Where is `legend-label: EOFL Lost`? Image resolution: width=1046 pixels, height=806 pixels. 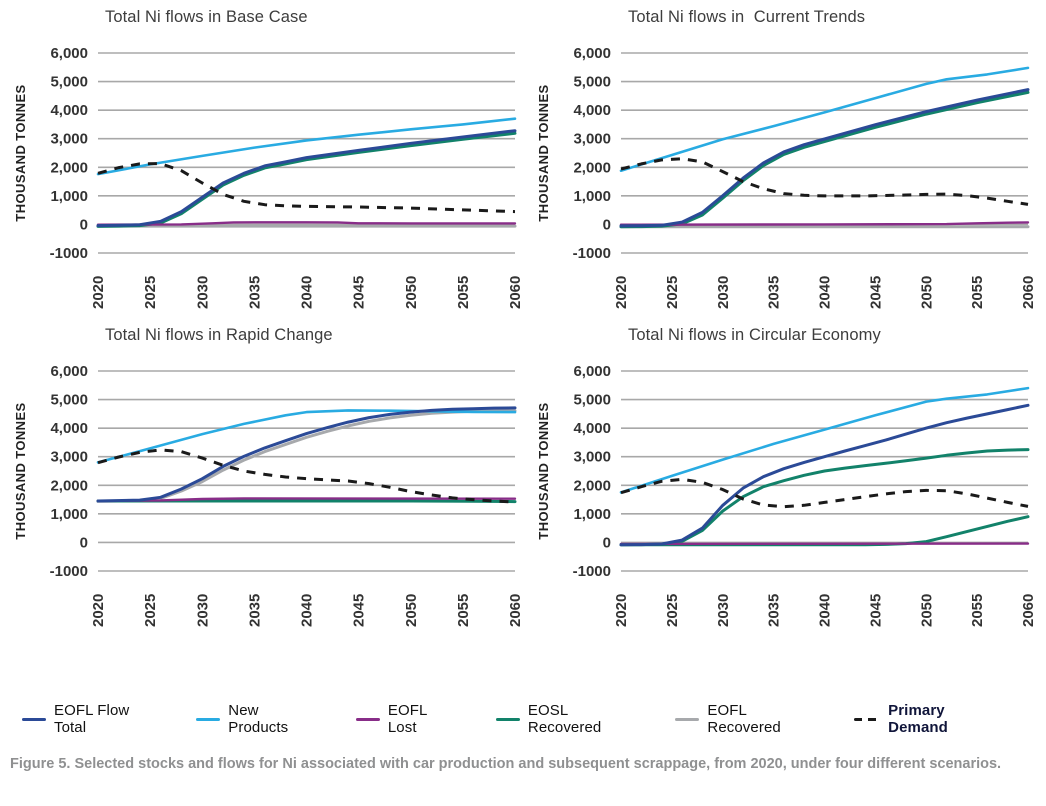 legend-label: EOFL Lost is located at coordinates (407, 719).